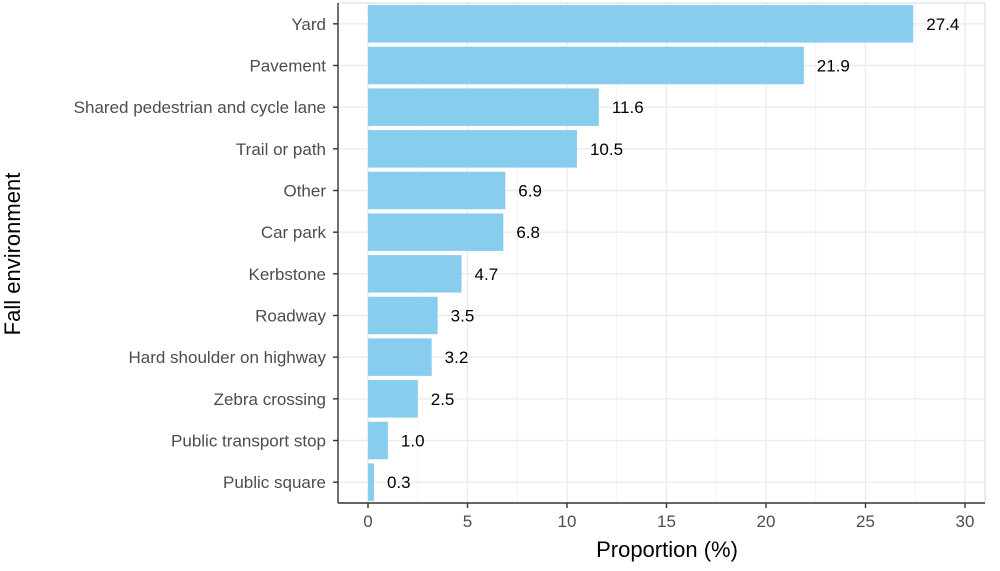 This screenshot has width=1000, height=571. I want to click on data-label: 11.6, so click(628, 107).